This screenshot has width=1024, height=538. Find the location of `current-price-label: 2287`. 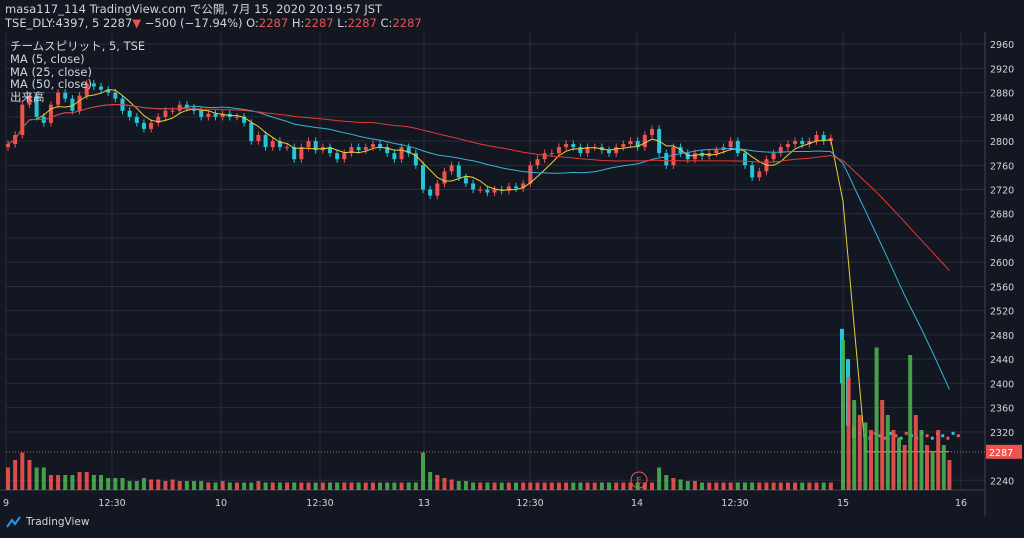

current-price-label: 2287 is located at coordinates (1001, 453).